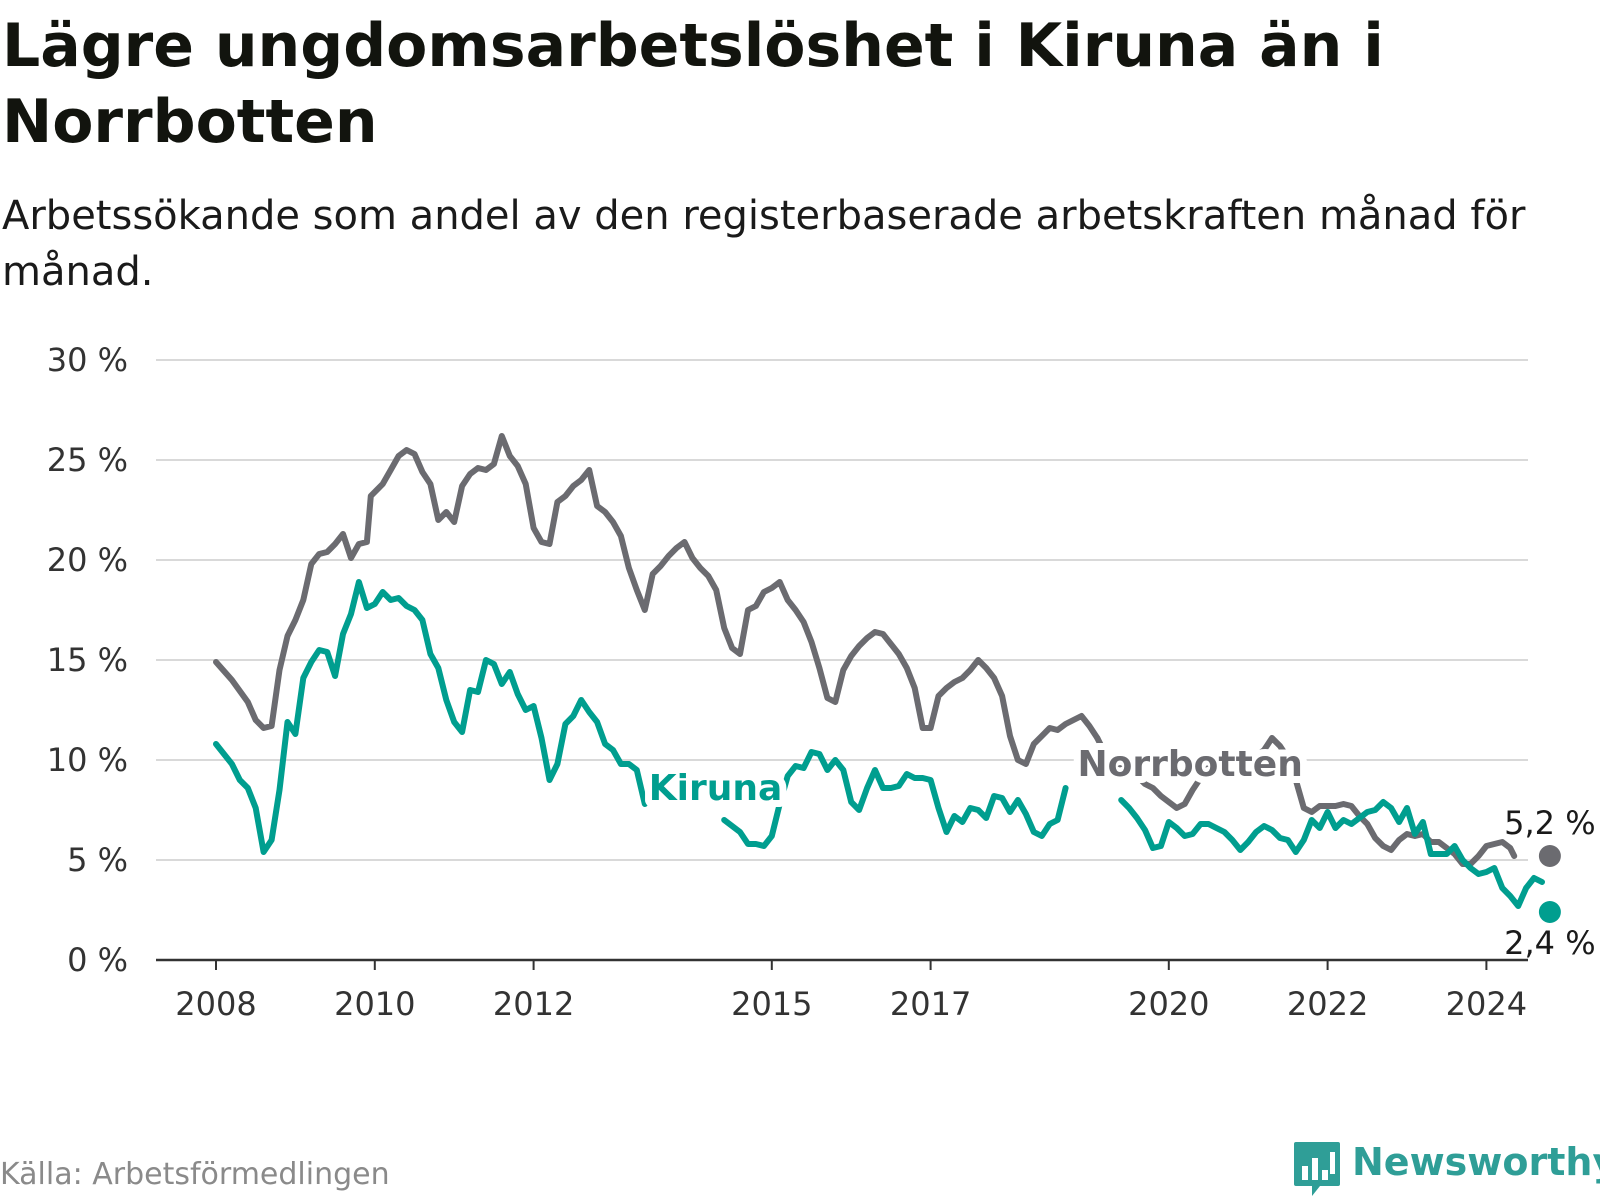 This screenshot has width=1600, height=1200. I want to click on series-label-halo: Norrbotten, so click(1189, 764).